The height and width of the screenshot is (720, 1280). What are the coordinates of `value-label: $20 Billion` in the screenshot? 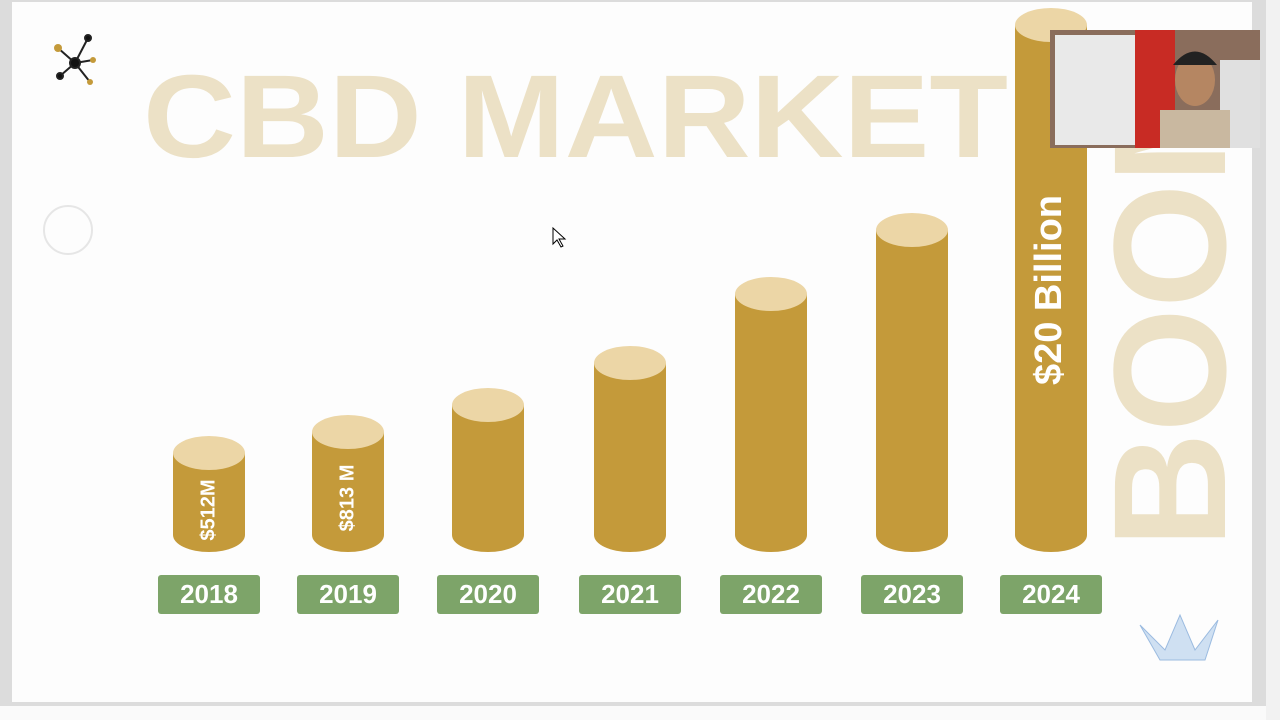 It's located at (1049, 290).